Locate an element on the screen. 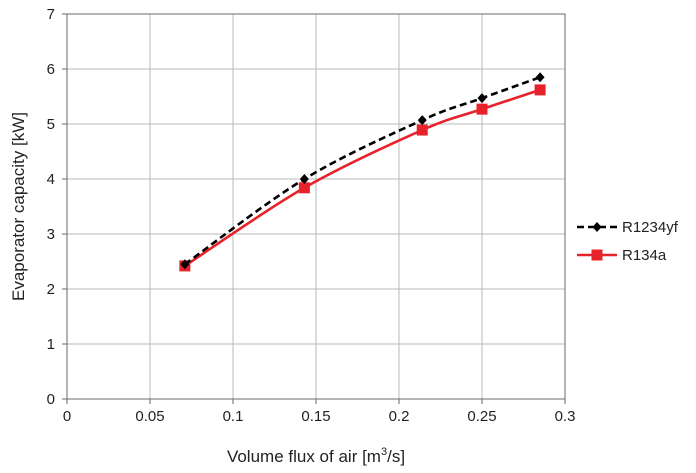 The image size is (696, 473). x-tick-label: 0.3 is located at coordinates (565, 416).